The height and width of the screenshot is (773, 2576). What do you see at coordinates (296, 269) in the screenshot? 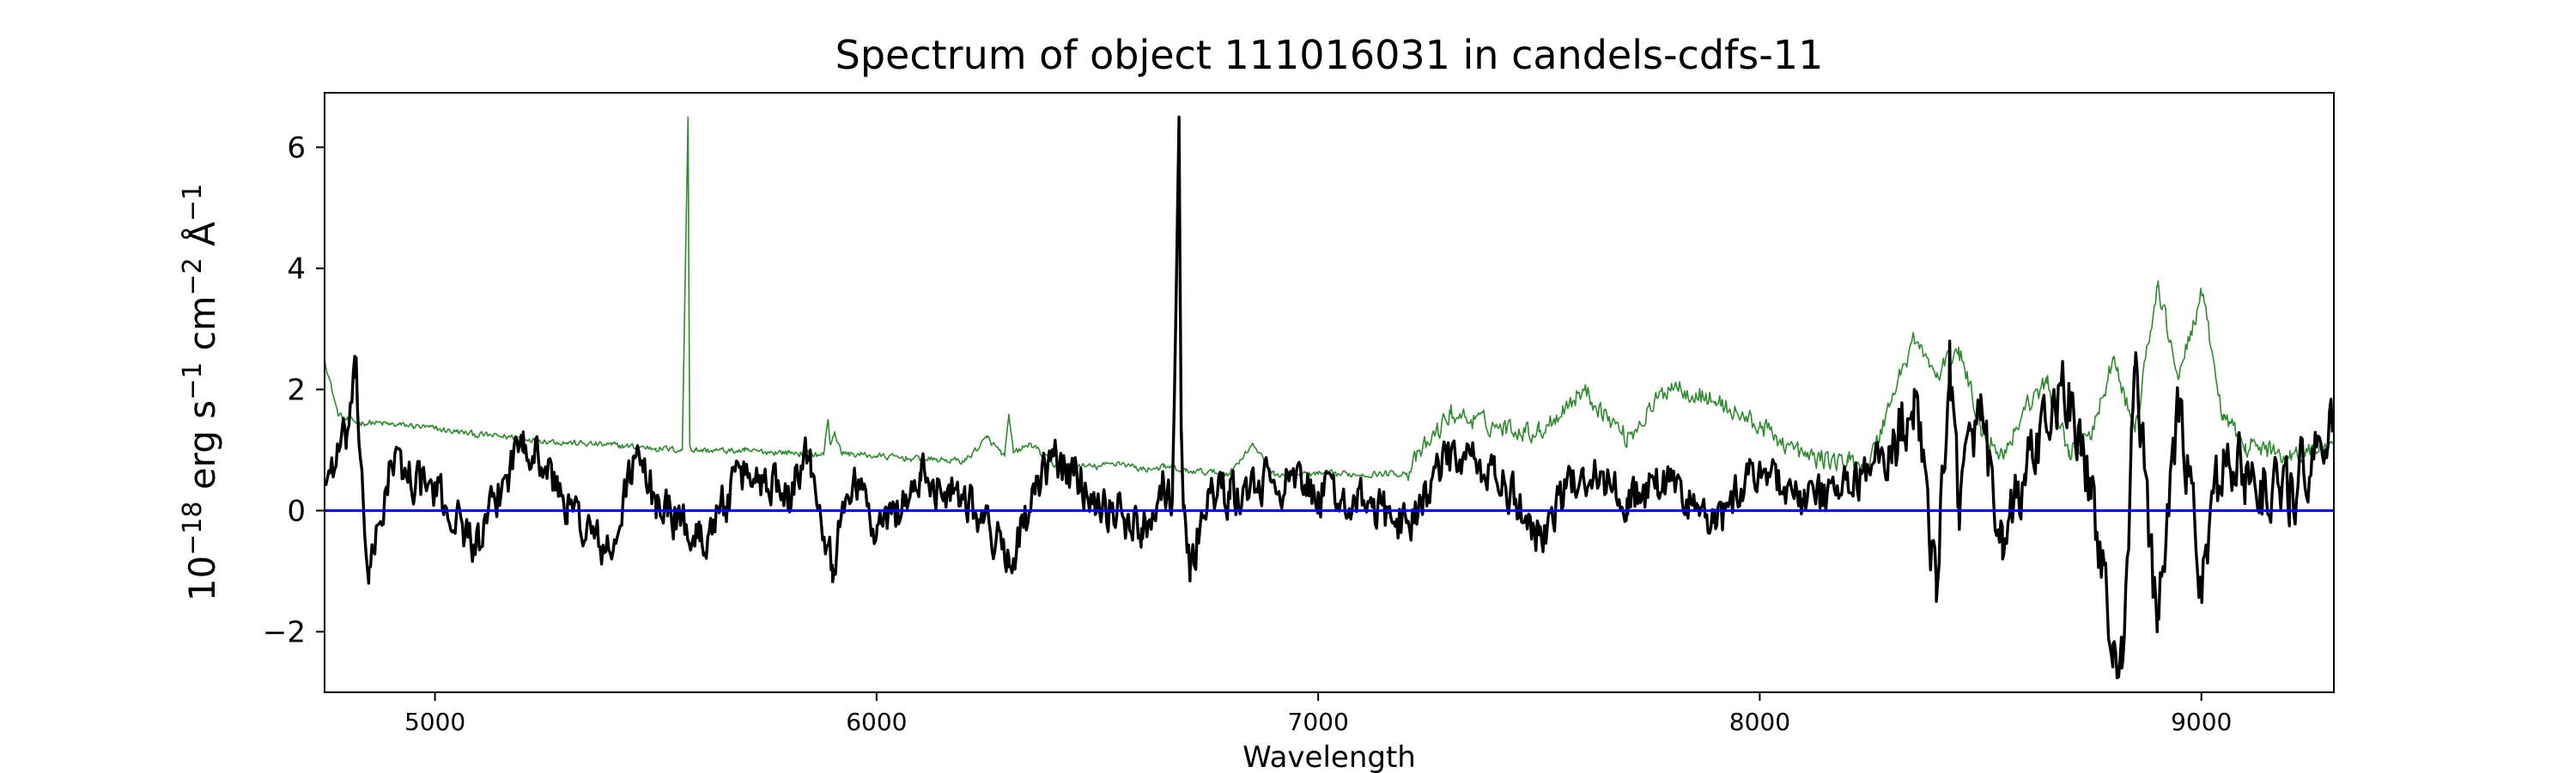
I see `y-tick-label: 4` at bounding box center [296, 269].